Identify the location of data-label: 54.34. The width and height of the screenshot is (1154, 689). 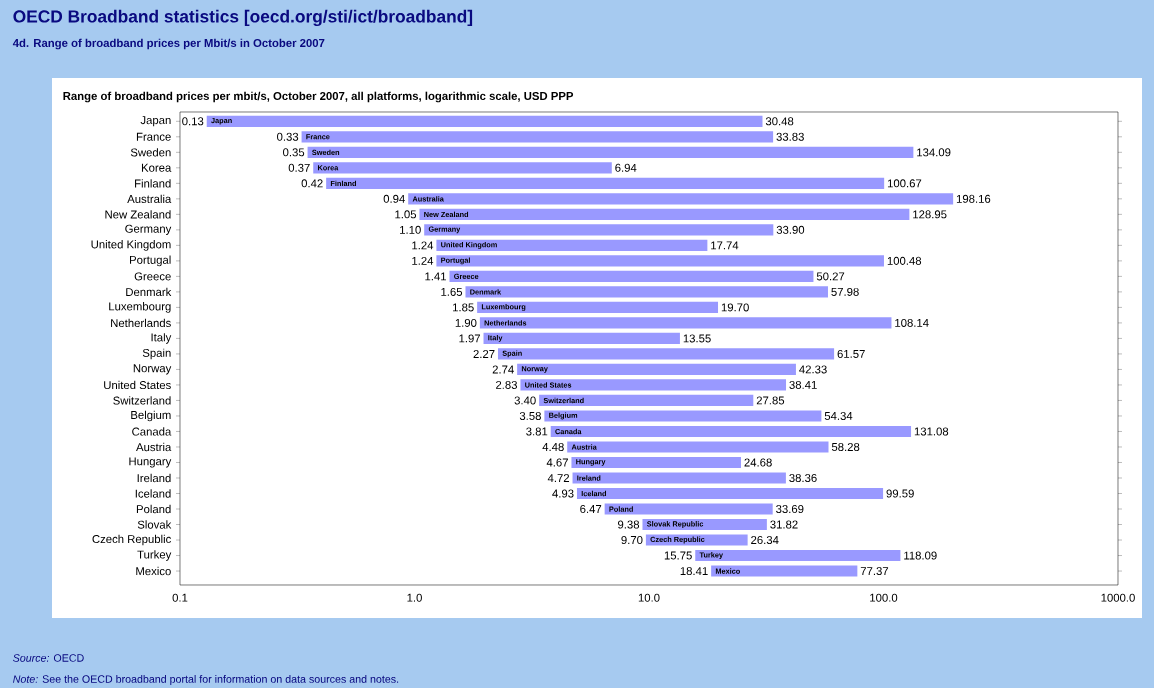
(838, 415).